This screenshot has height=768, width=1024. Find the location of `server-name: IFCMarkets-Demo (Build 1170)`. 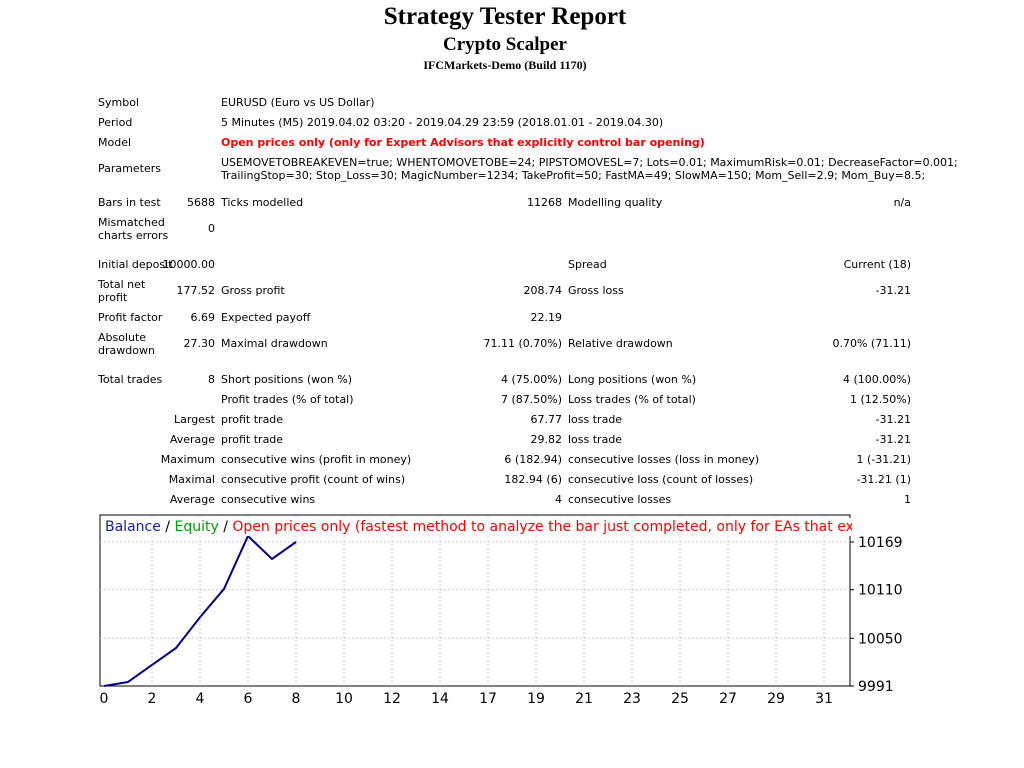

server-name: IFCMarkets-Demo (Build 1170) is located at coordinates (505, 65).